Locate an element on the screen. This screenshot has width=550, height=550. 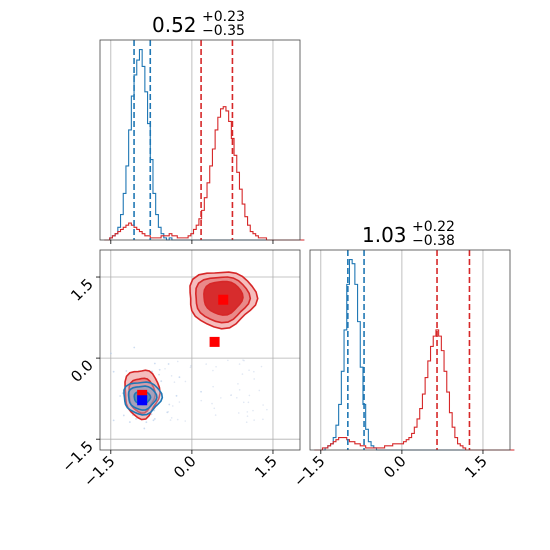
truth-marker-blue is located at coordinates (142, 400).